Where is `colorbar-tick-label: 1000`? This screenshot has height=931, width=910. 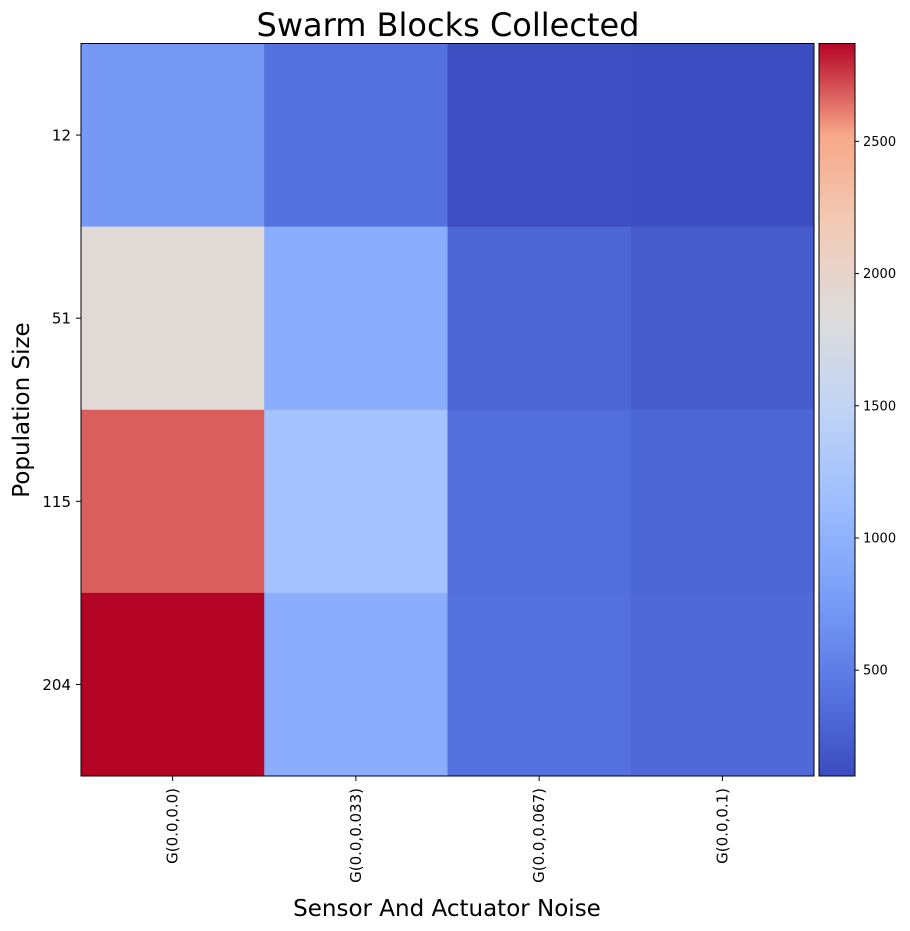 colorbar-tick-label: 1000 is located at coordinates (879, 539).